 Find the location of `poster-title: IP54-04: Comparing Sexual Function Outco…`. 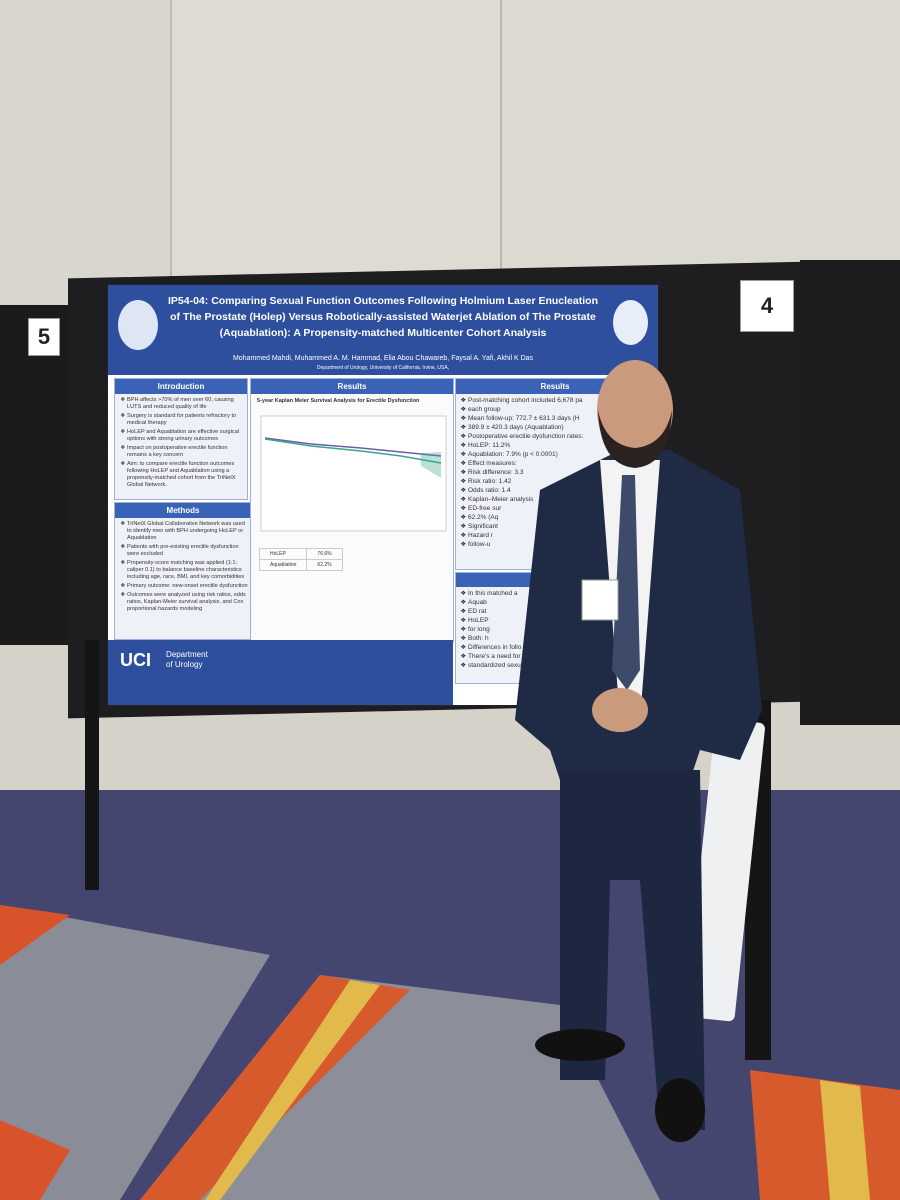

poster-title: IP54-04: Comparing Sexual Function Outco… is located at coordinates (383, 317).